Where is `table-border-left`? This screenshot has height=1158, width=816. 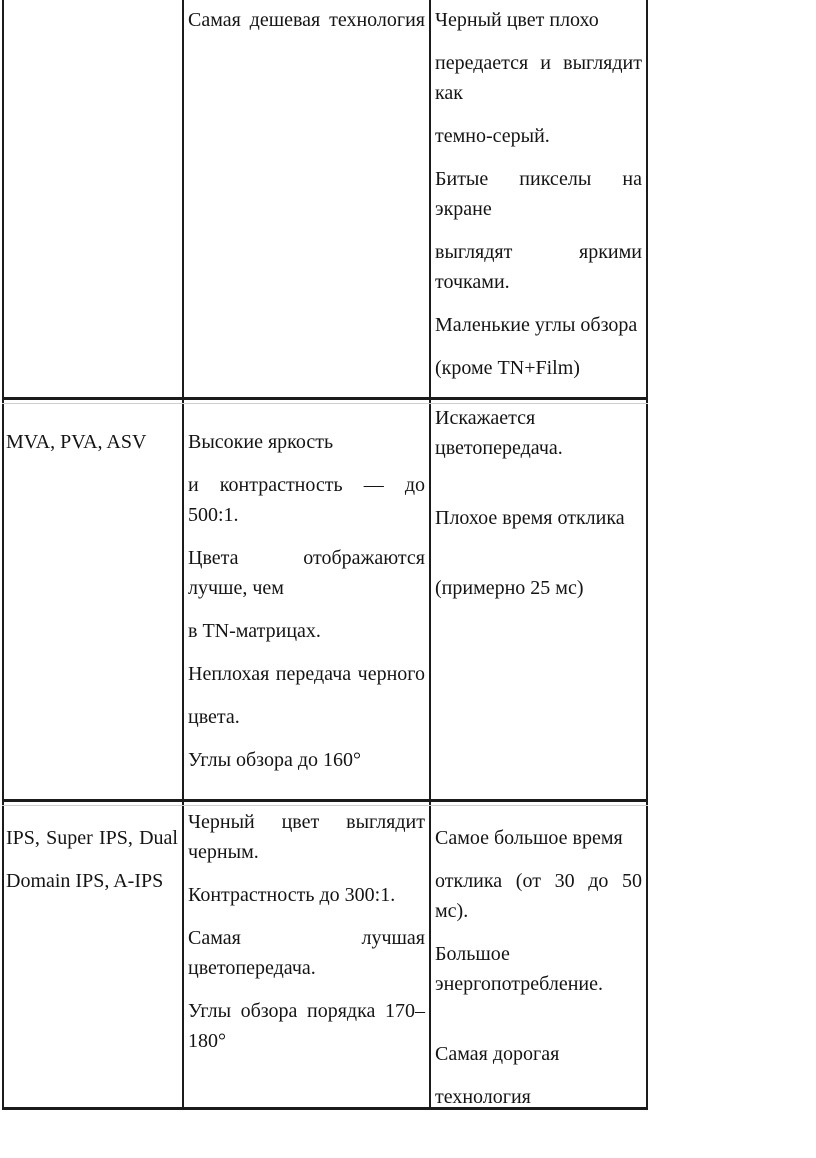
table-border-left is located at coordinates (3, 555).